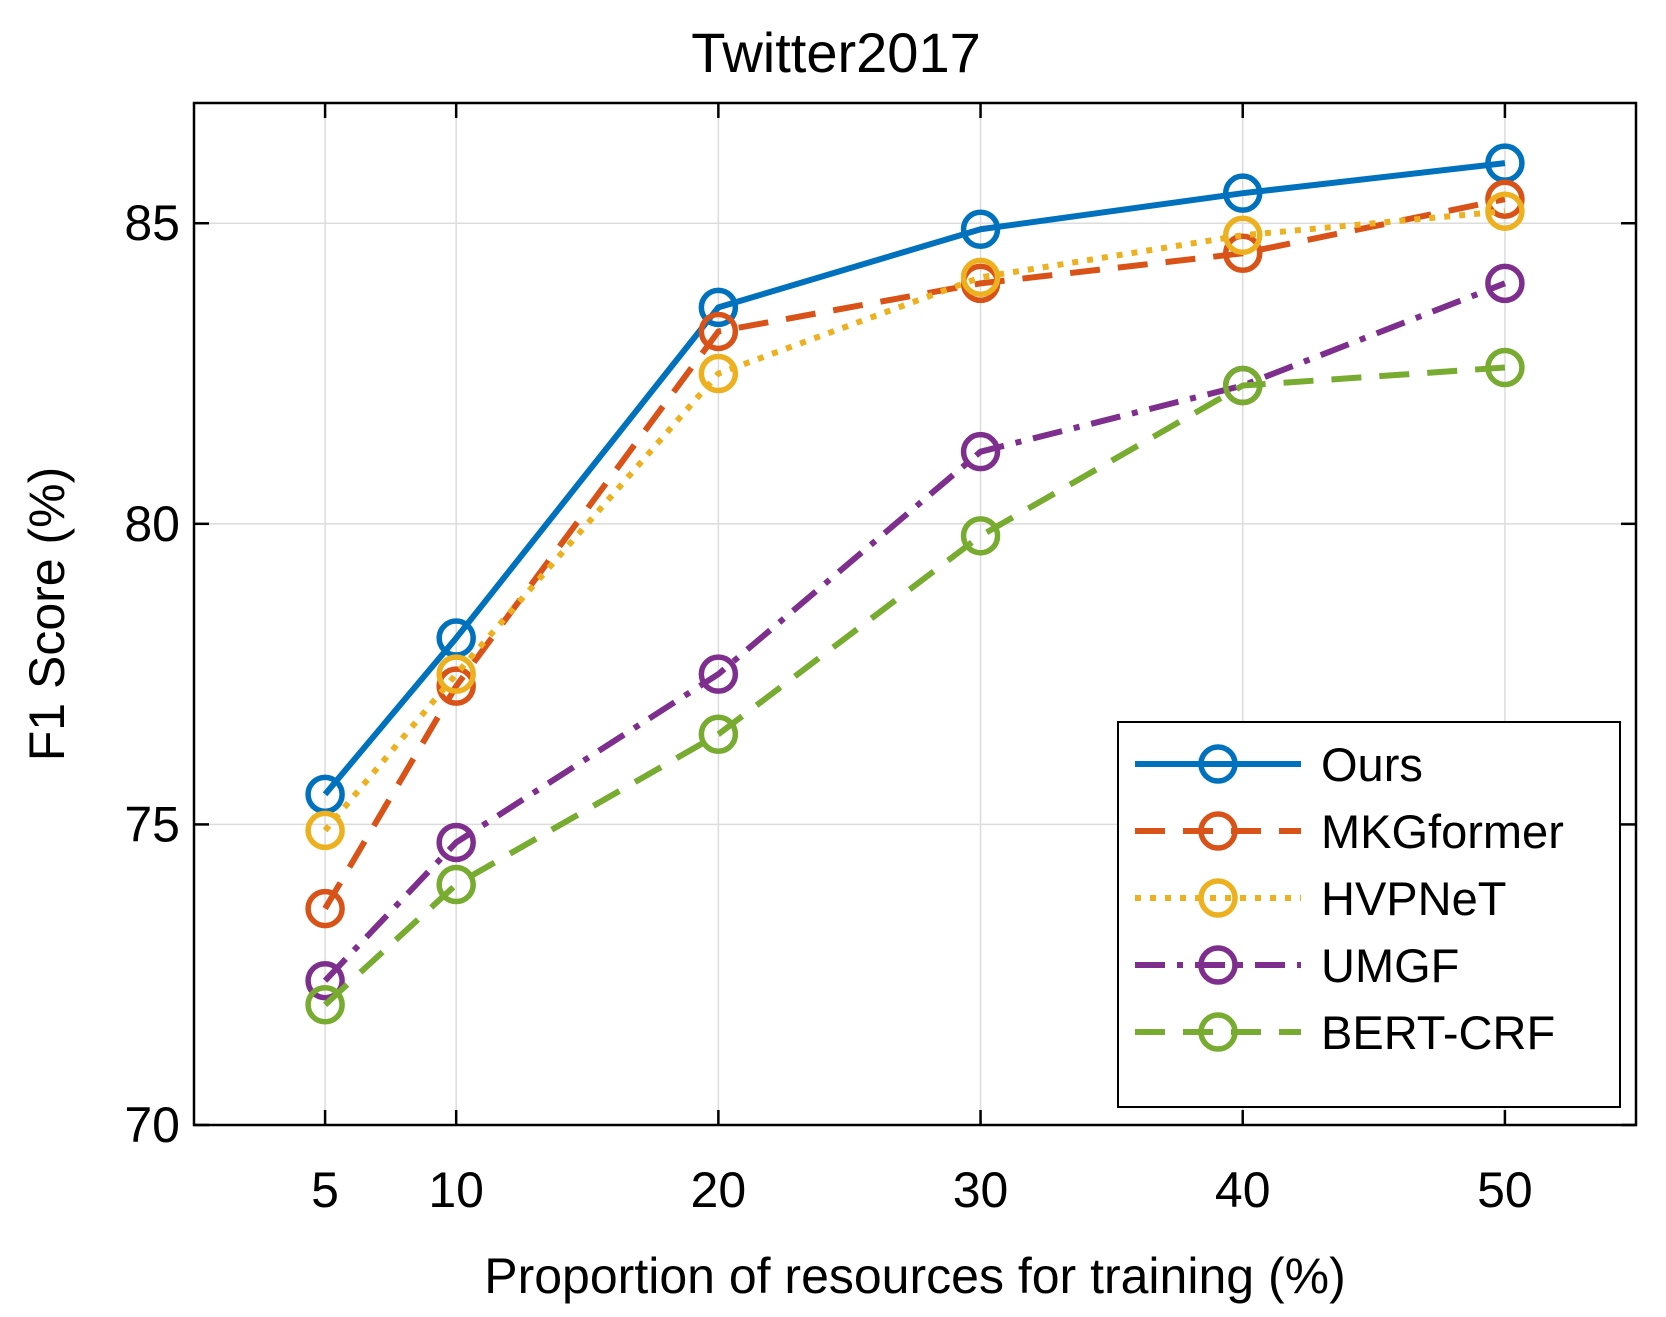 This screenshot has width=1666, height=1317. What do you see at coordinates (152, 824) in the screenshot?
I see `y-tick-label: 75` at bounding box center [152, 824].